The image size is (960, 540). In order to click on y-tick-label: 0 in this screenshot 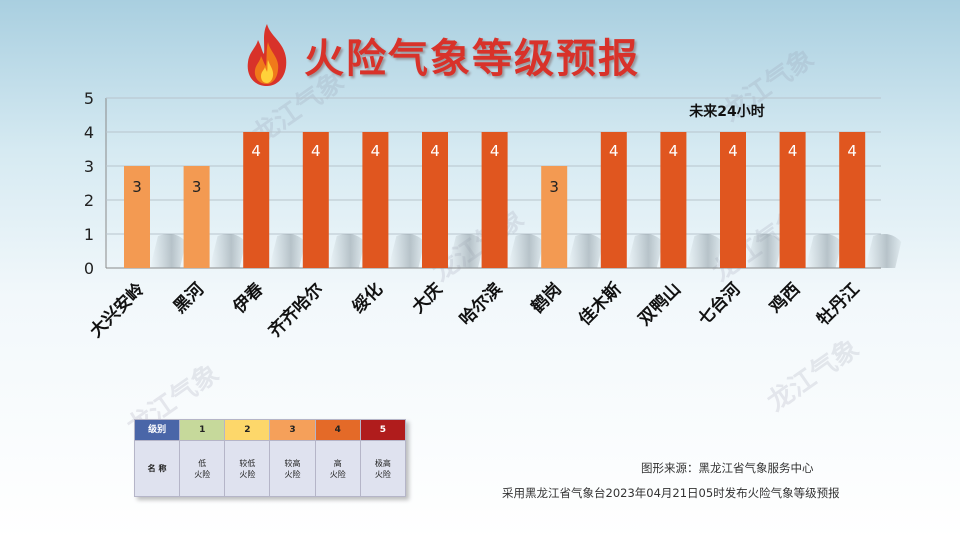, I will do `click(89, 268)`.